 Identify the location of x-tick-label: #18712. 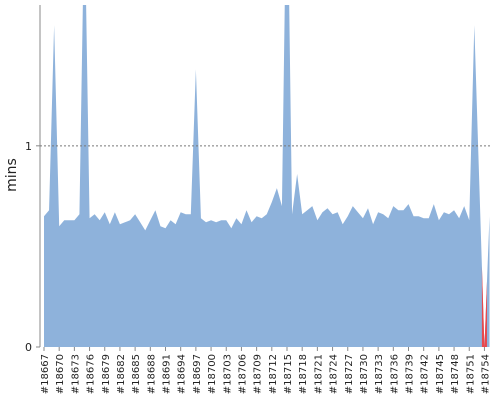
(273, 374).